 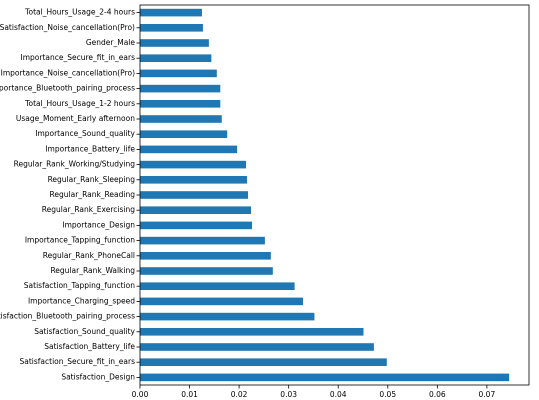 What do you see at coordinates (77, 361) in the screenshot?
I see `category-label: Satisfaction_Secure_fit_in_ears` at bounding box center [77, 361].